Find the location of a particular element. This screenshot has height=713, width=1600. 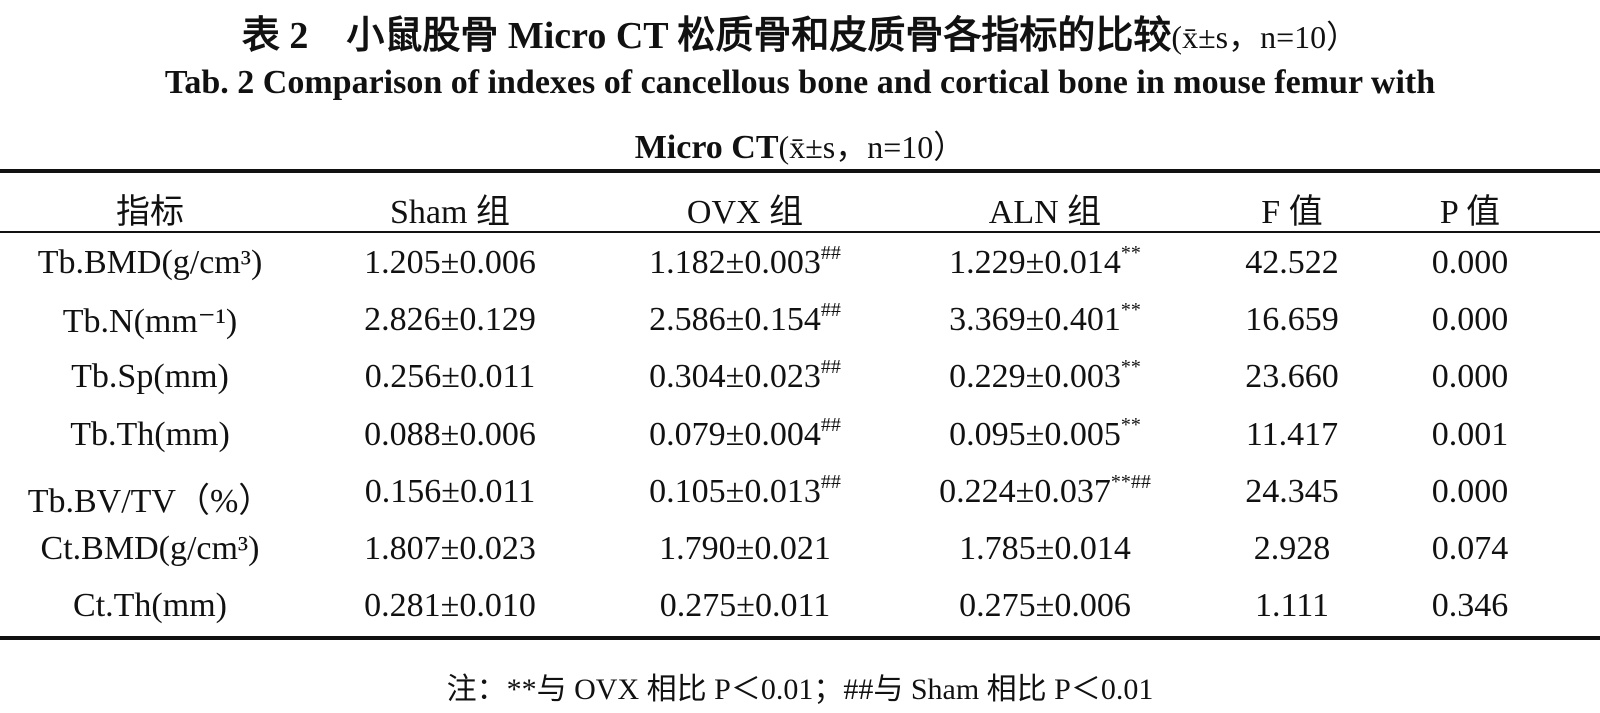

table-cell: Tb.BMD(g/cm³) is located at coordinates (150, 262).